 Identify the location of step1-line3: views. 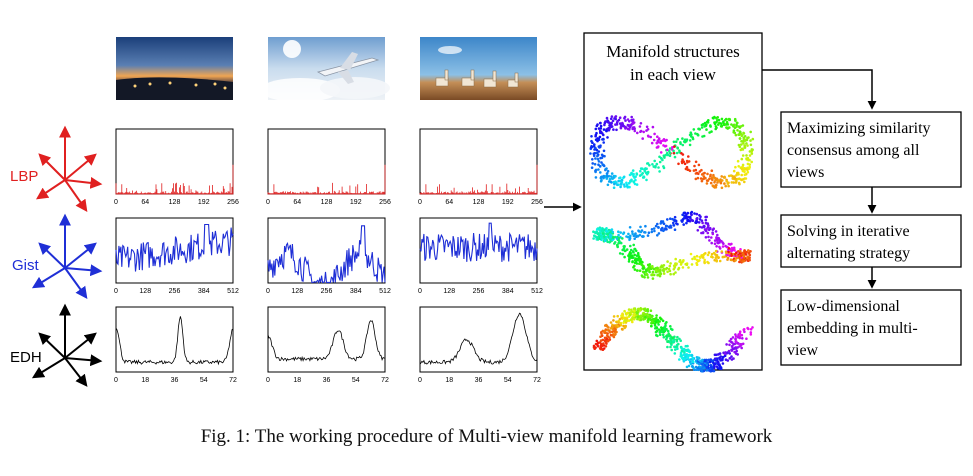
(805, 172).